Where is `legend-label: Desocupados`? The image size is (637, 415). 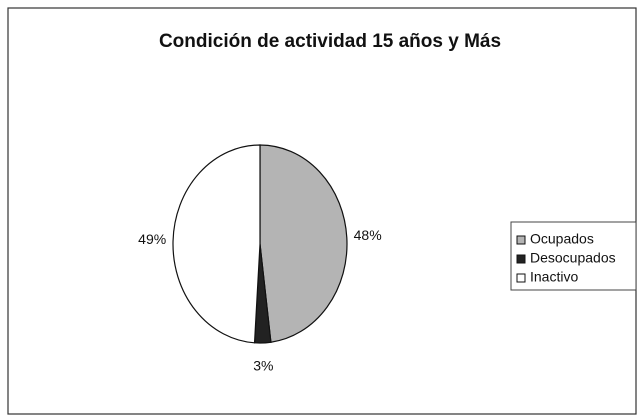 legend-label: Desocupados is located at coordinates (573, 258).